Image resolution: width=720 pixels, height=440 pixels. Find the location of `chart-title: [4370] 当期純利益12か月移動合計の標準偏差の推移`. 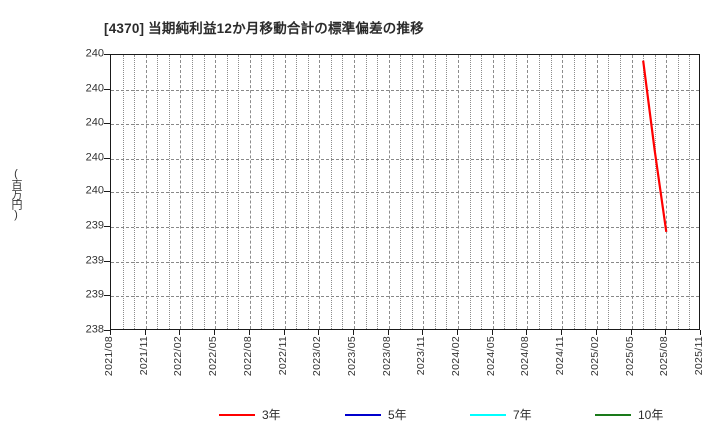

chart-title: [4370] 当期純利益12か月移動合計の標準偏差の推移 is located at coordinates (264, 28).